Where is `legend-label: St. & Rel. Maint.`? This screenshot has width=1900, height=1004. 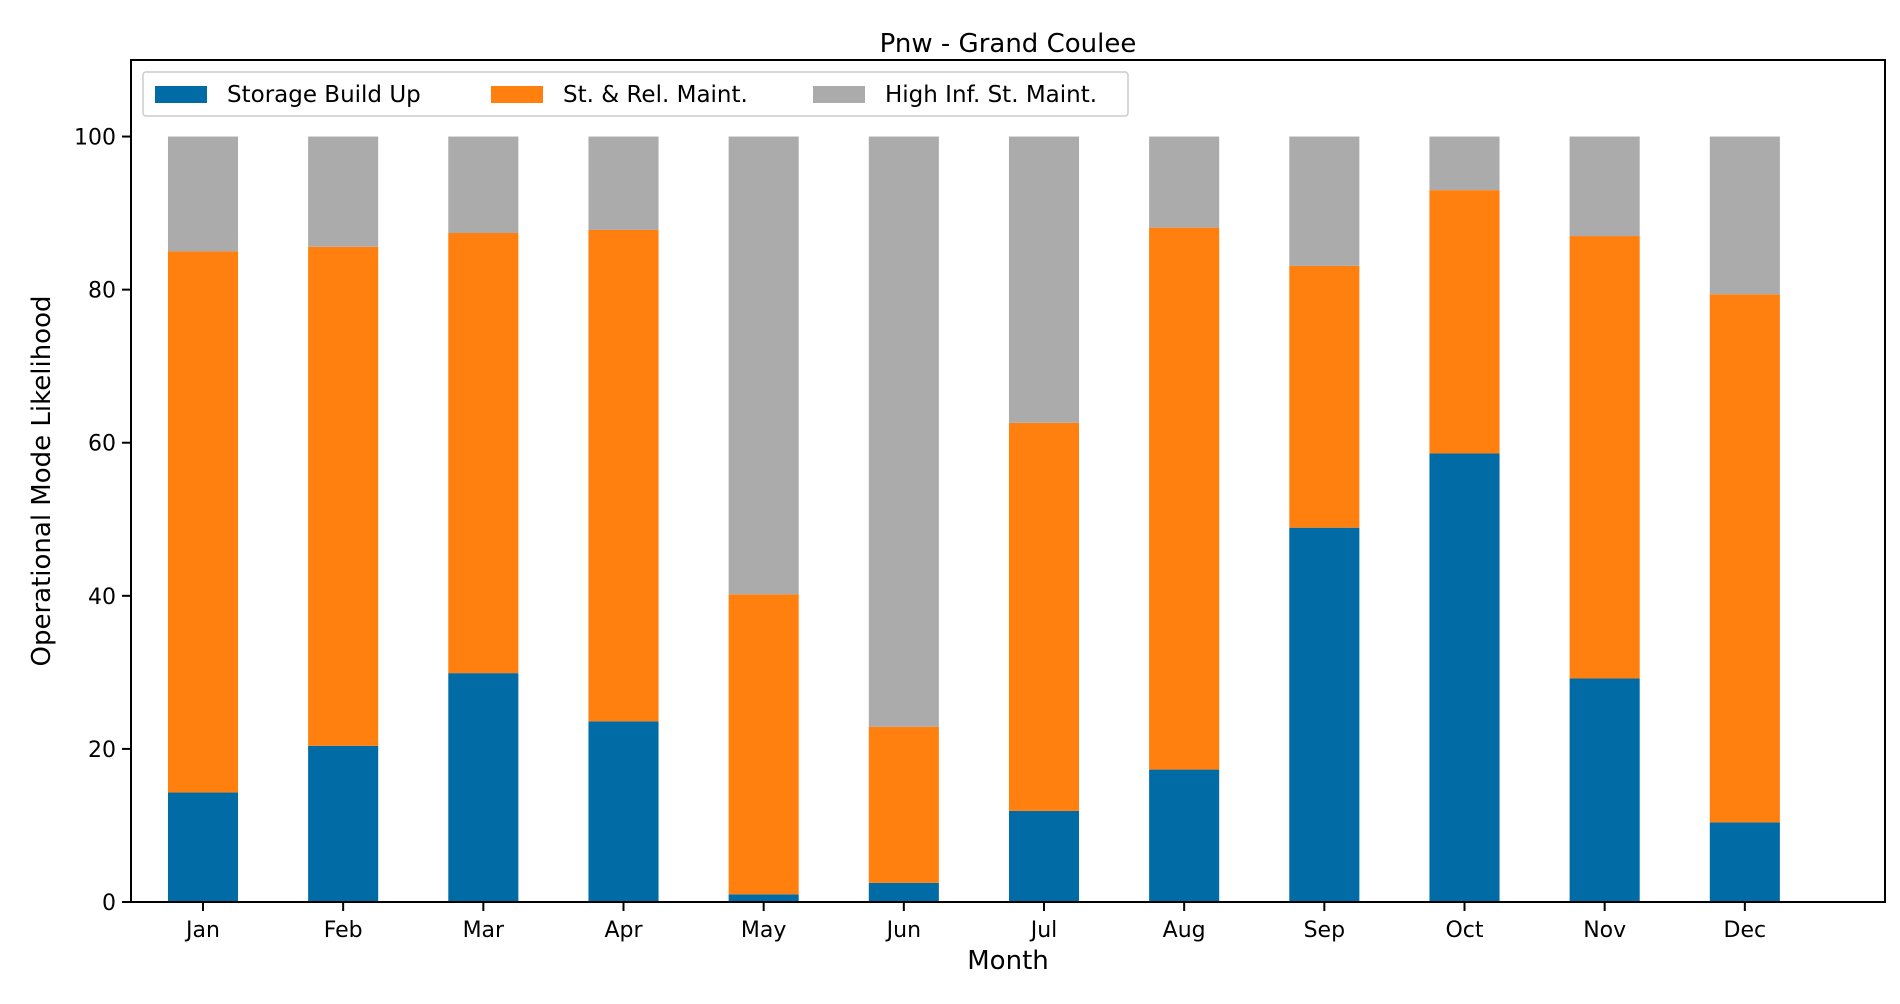 legend-label: St. & Rel. Maint. is located at coordinates (655, 95).